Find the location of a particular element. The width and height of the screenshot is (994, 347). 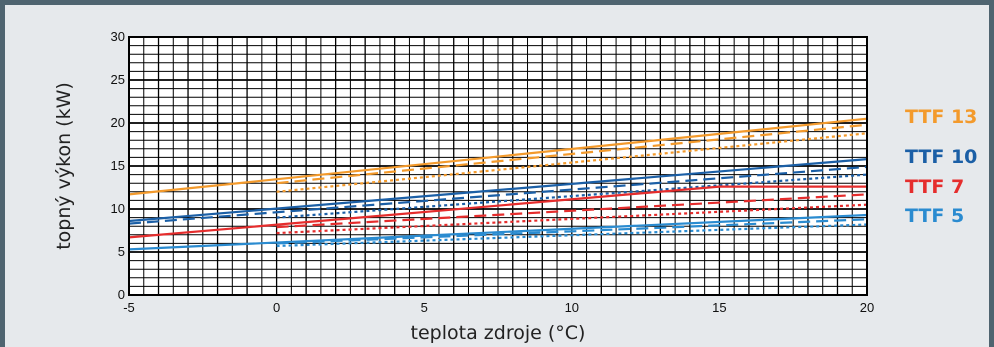

legend-entry-ttf-10: TTF 10 is located at coordinates (941, 157).